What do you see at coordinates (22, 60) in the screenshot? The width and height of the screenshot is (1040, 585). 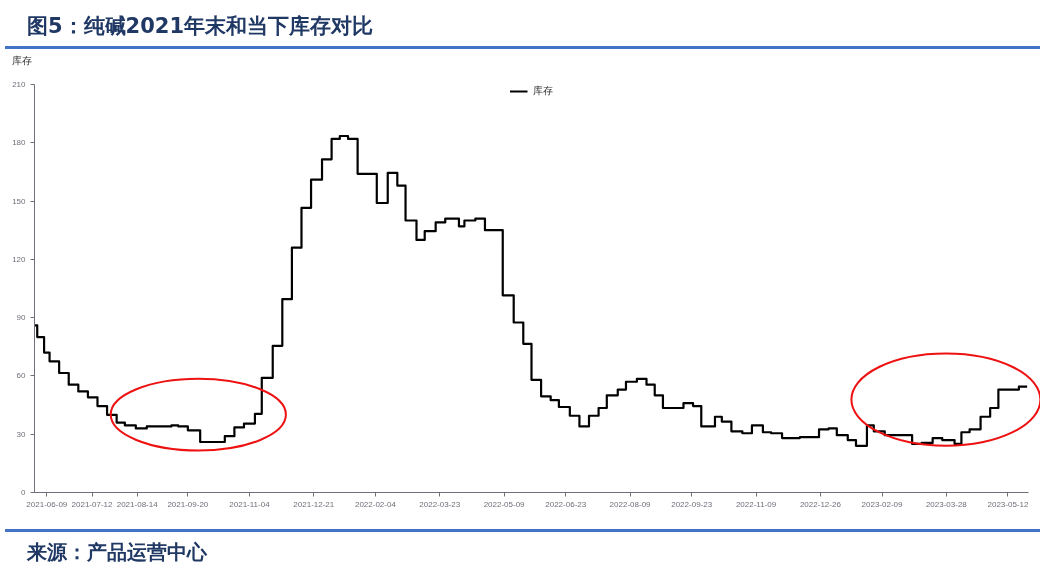 I see `y-axis-title: 库存` at bounding box center [22, 60].